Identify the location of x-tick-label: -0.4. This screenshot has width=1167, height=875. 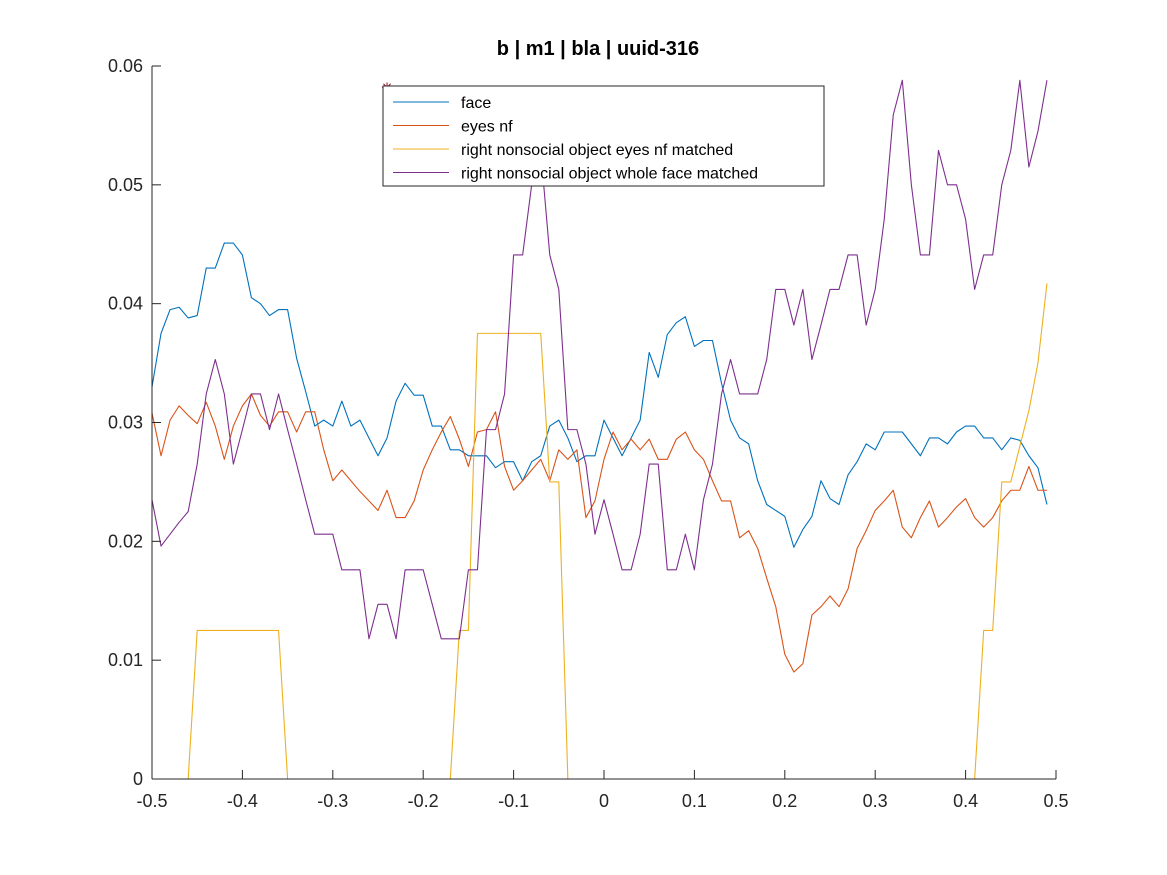
(242, 801).